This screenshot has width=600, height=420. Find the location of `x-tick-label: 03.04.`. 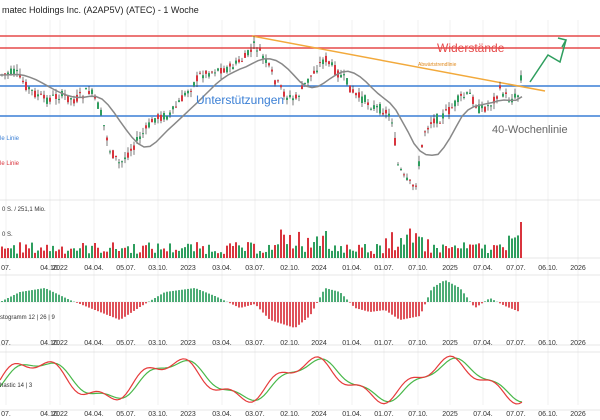

x-tick-label: 03.04. is located at coordinates (222, 343).